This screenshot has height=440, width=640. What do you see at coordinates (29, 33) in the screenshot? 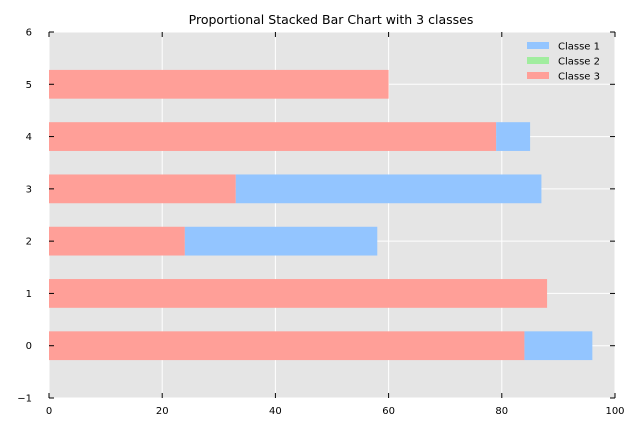
I see `y-tick-label: 6` at bounding box center [29, 33].